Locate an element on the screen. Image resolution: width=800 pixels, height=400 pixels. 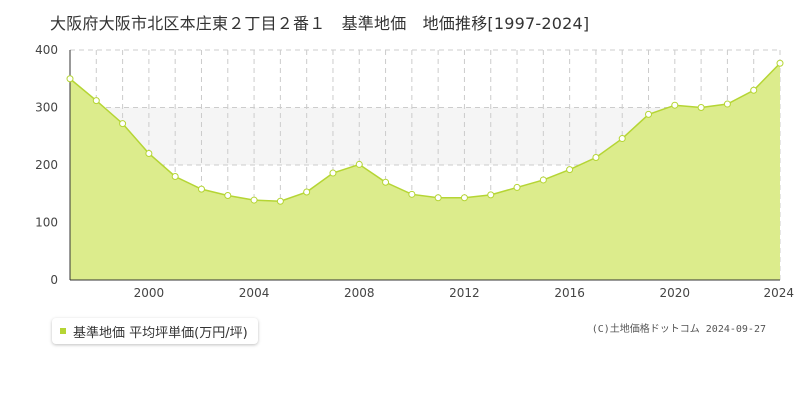
legend: 基準地価 平均坪単価(万円/坪) is located at coordinates (155, 331).